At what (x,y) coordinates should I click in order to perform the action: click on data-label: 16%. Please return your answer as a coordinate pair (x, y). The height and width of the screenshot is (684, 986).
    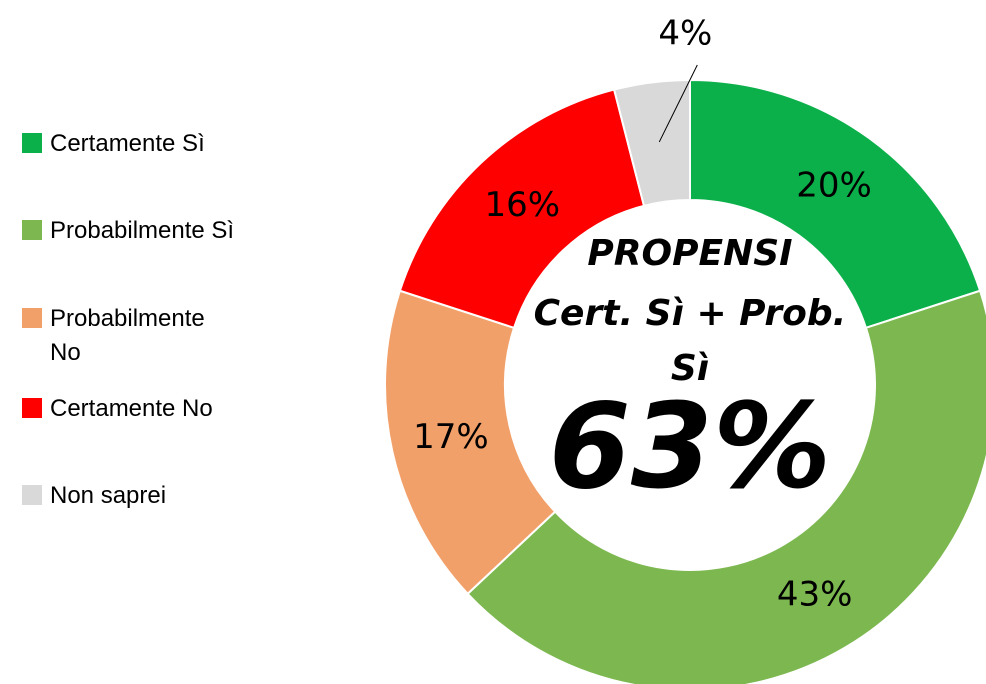
    Looking at the image, I should click on (522, 205).